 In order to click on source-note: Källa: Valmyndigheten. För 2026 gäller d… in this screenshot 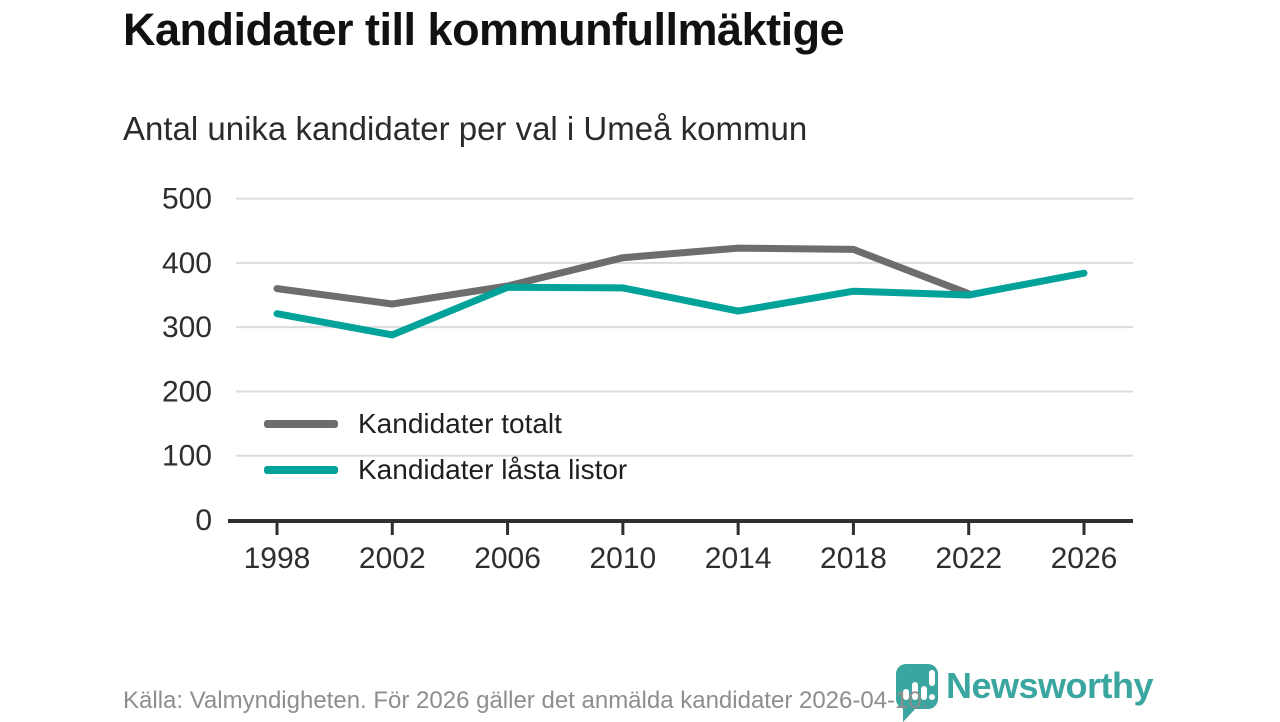, I will do `click(526, 700)`.